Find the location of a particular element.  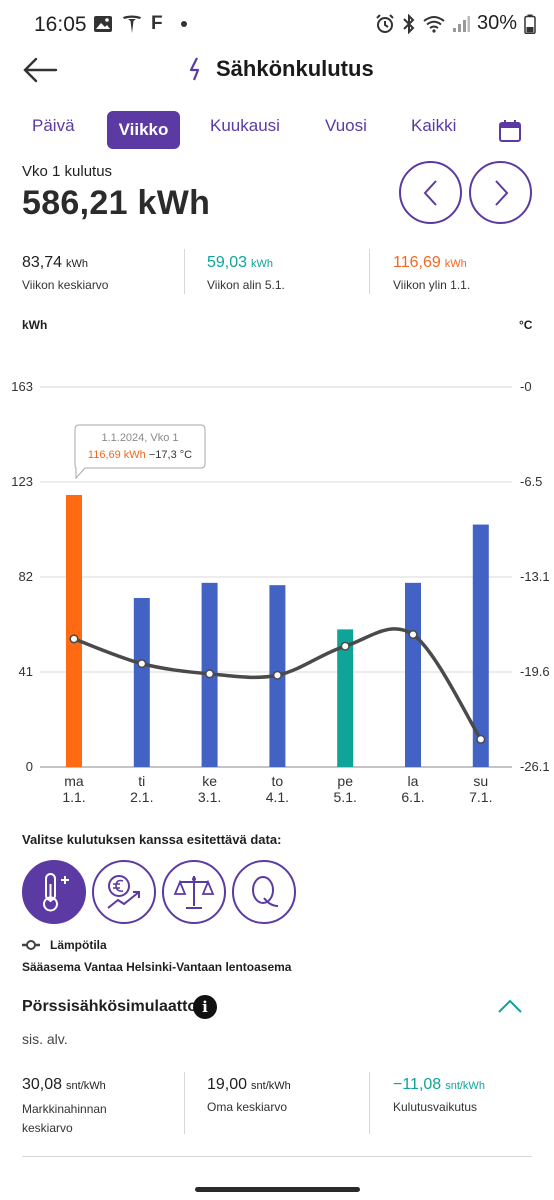

tooltip-values: 116,69 kWh −17,3 °C is located at coordinates (140, 455).